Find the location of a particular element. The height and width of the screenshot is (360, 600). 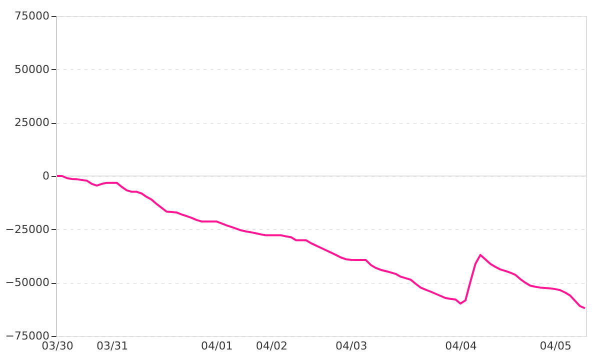

y-tick-label: −25000 is located at coordinates (27, 229).